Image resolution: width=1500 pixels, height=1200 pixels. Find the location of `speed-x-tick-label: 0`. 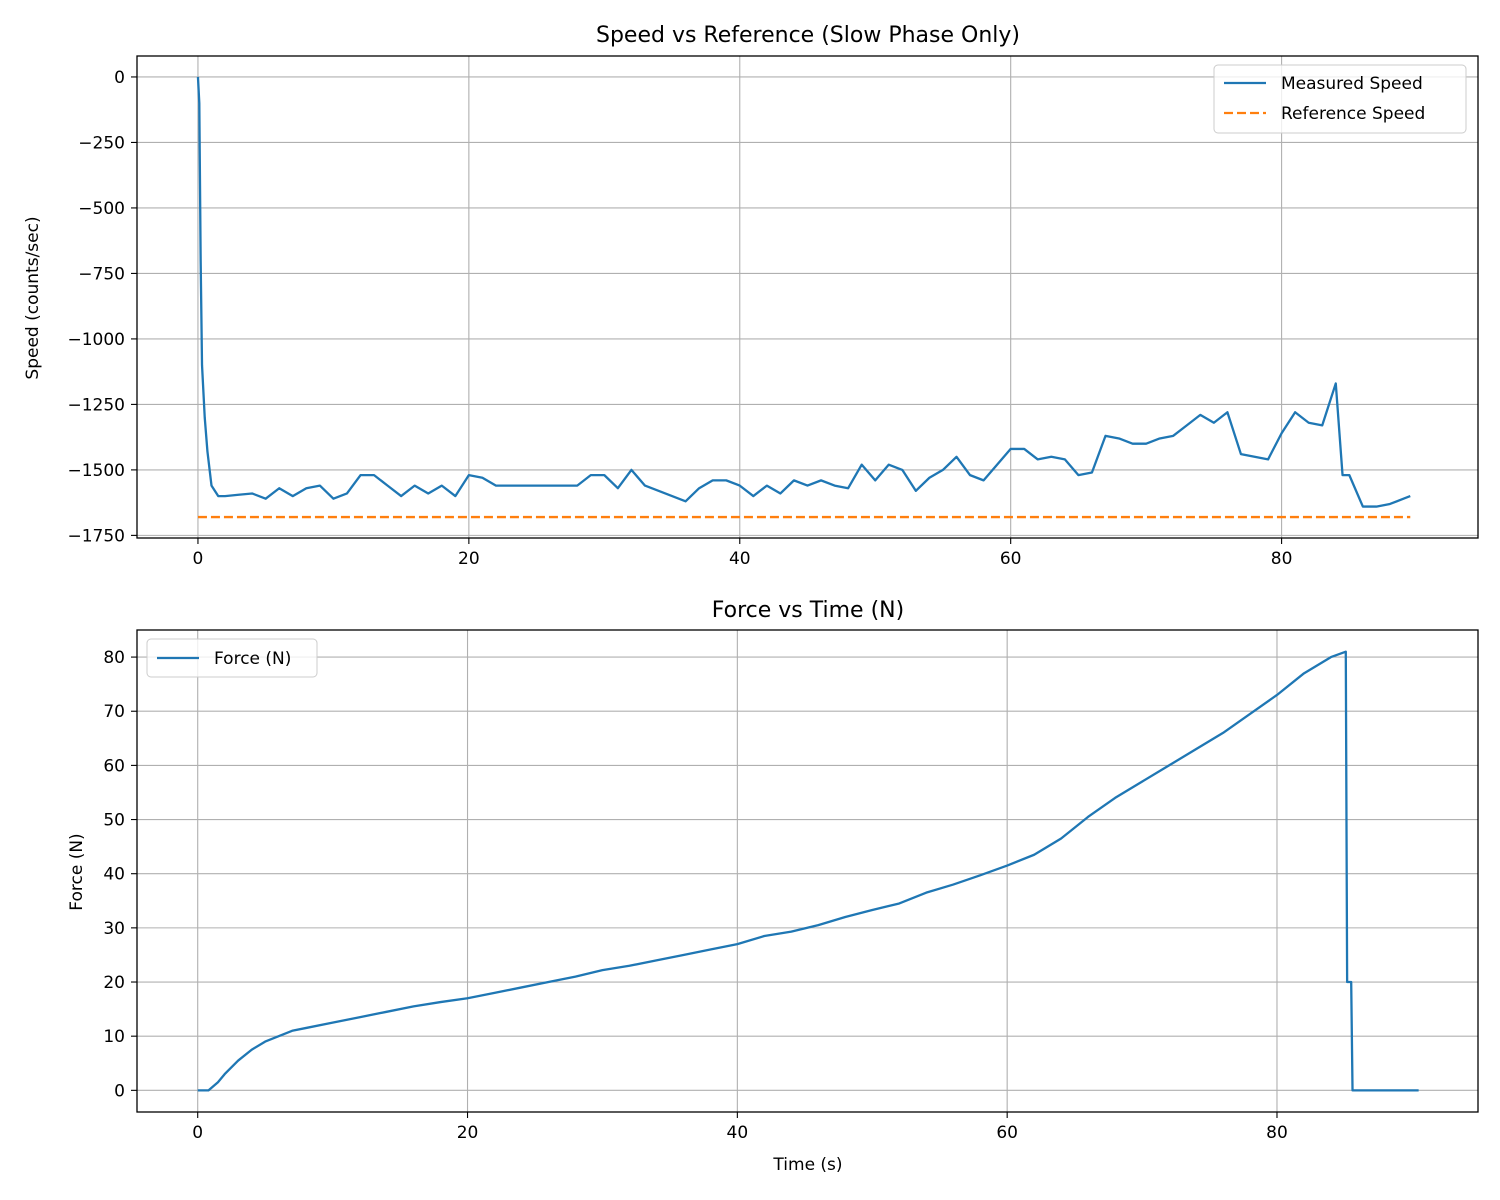

speed-x-tick-label: 0 is located at coordinates (198, 559).